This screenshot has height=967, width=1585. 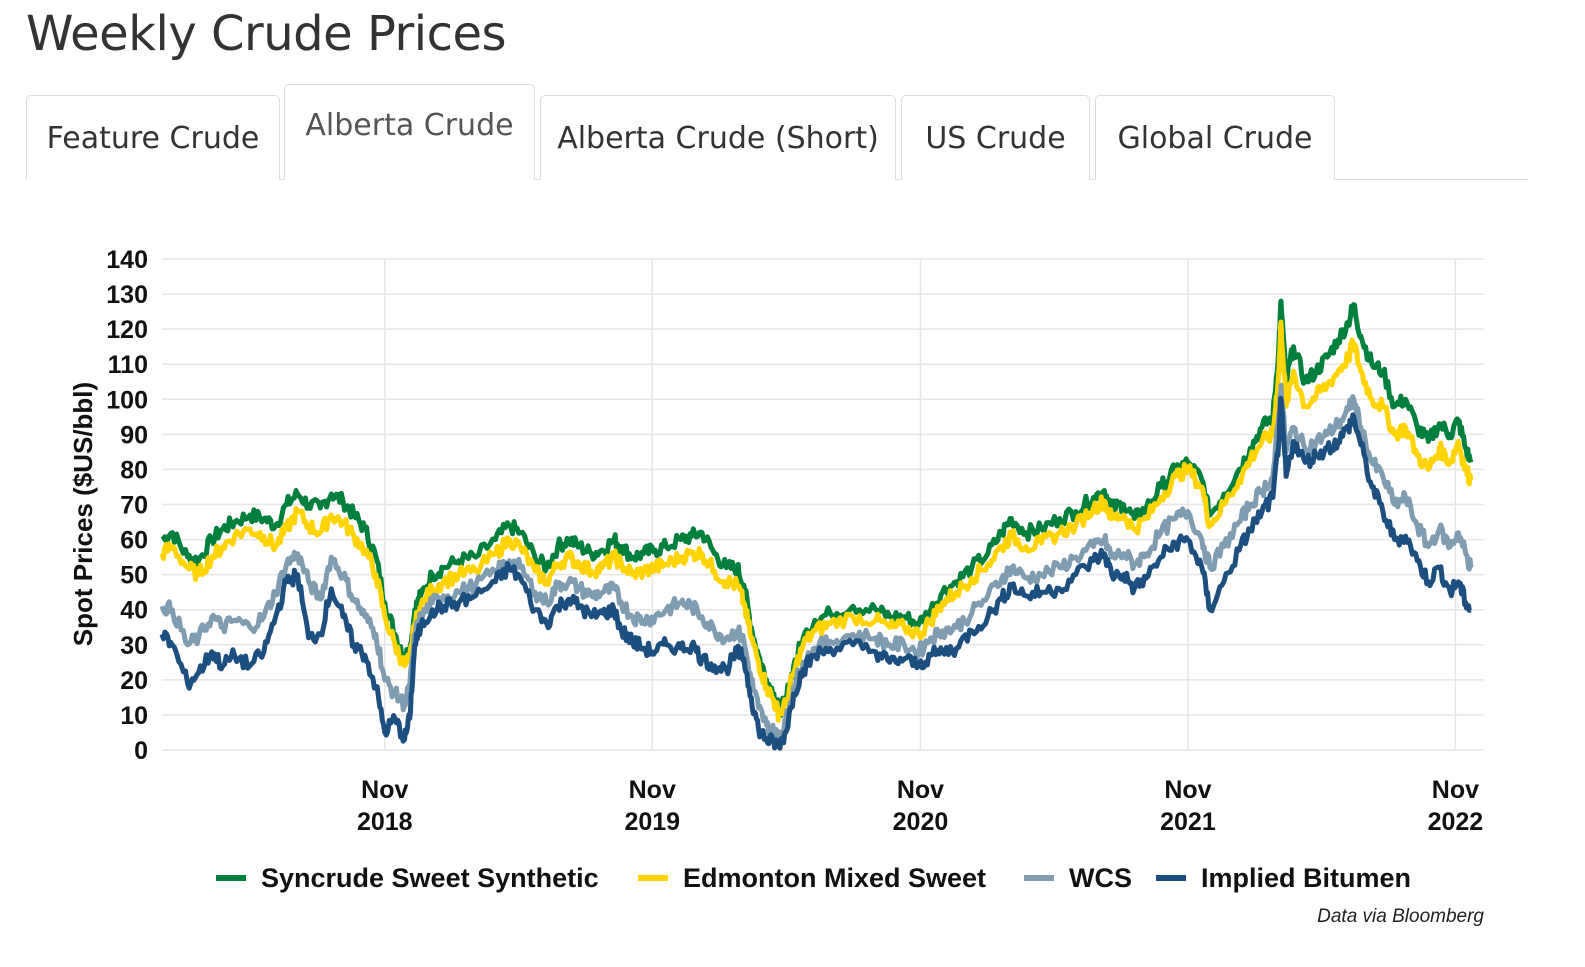 I want to click on y-tick-label: 130, so click(x=127, y=295).